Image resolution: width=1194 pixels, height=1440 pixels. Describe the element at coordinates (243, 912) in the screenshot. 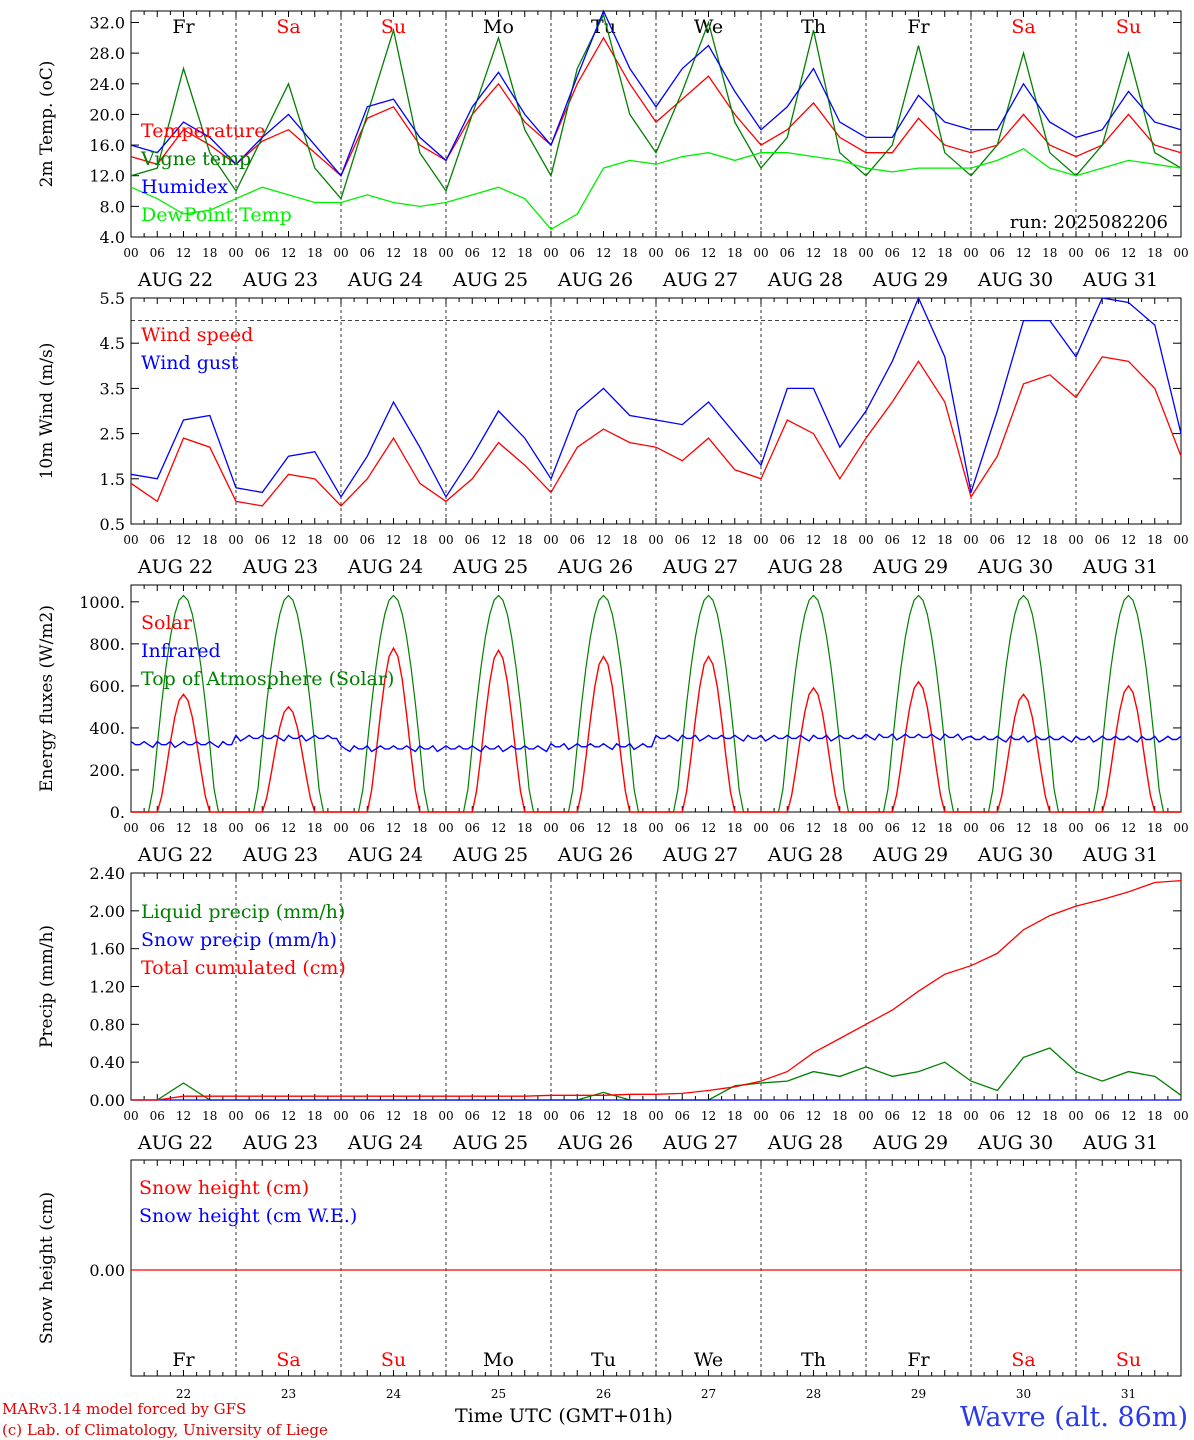

I see `legend-entry: Liquid precip (mm/h)` at that location.